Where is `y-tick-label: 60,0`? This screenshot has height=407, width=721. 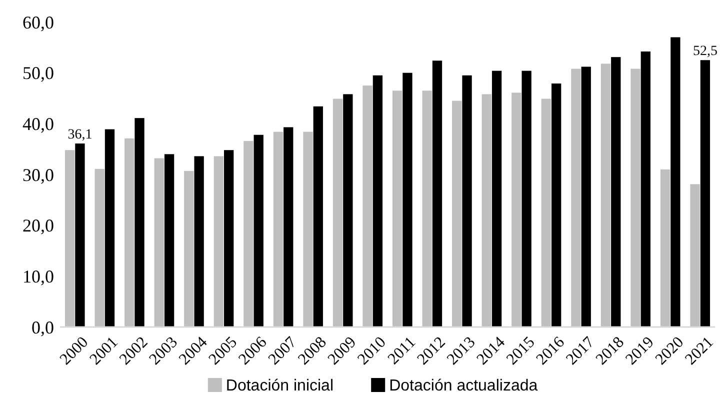 y-tick-label: 60,0 is located at coordinates (38, 22).